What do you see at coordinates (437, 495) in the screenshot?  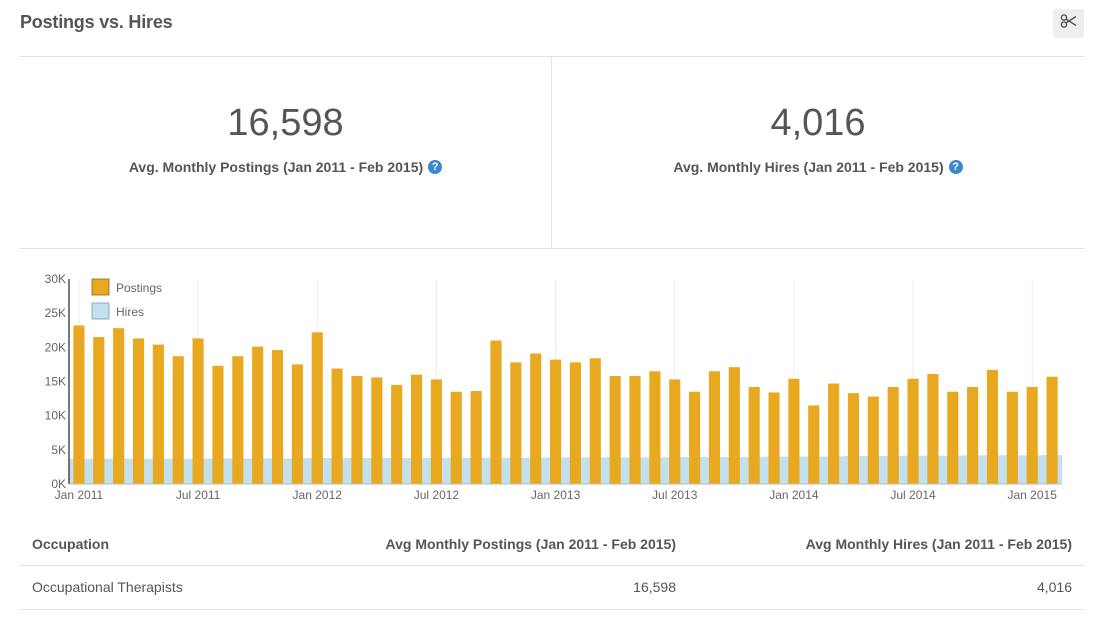 I see `x-tick-label: Jul 2012` at bounding box center [437, 495].